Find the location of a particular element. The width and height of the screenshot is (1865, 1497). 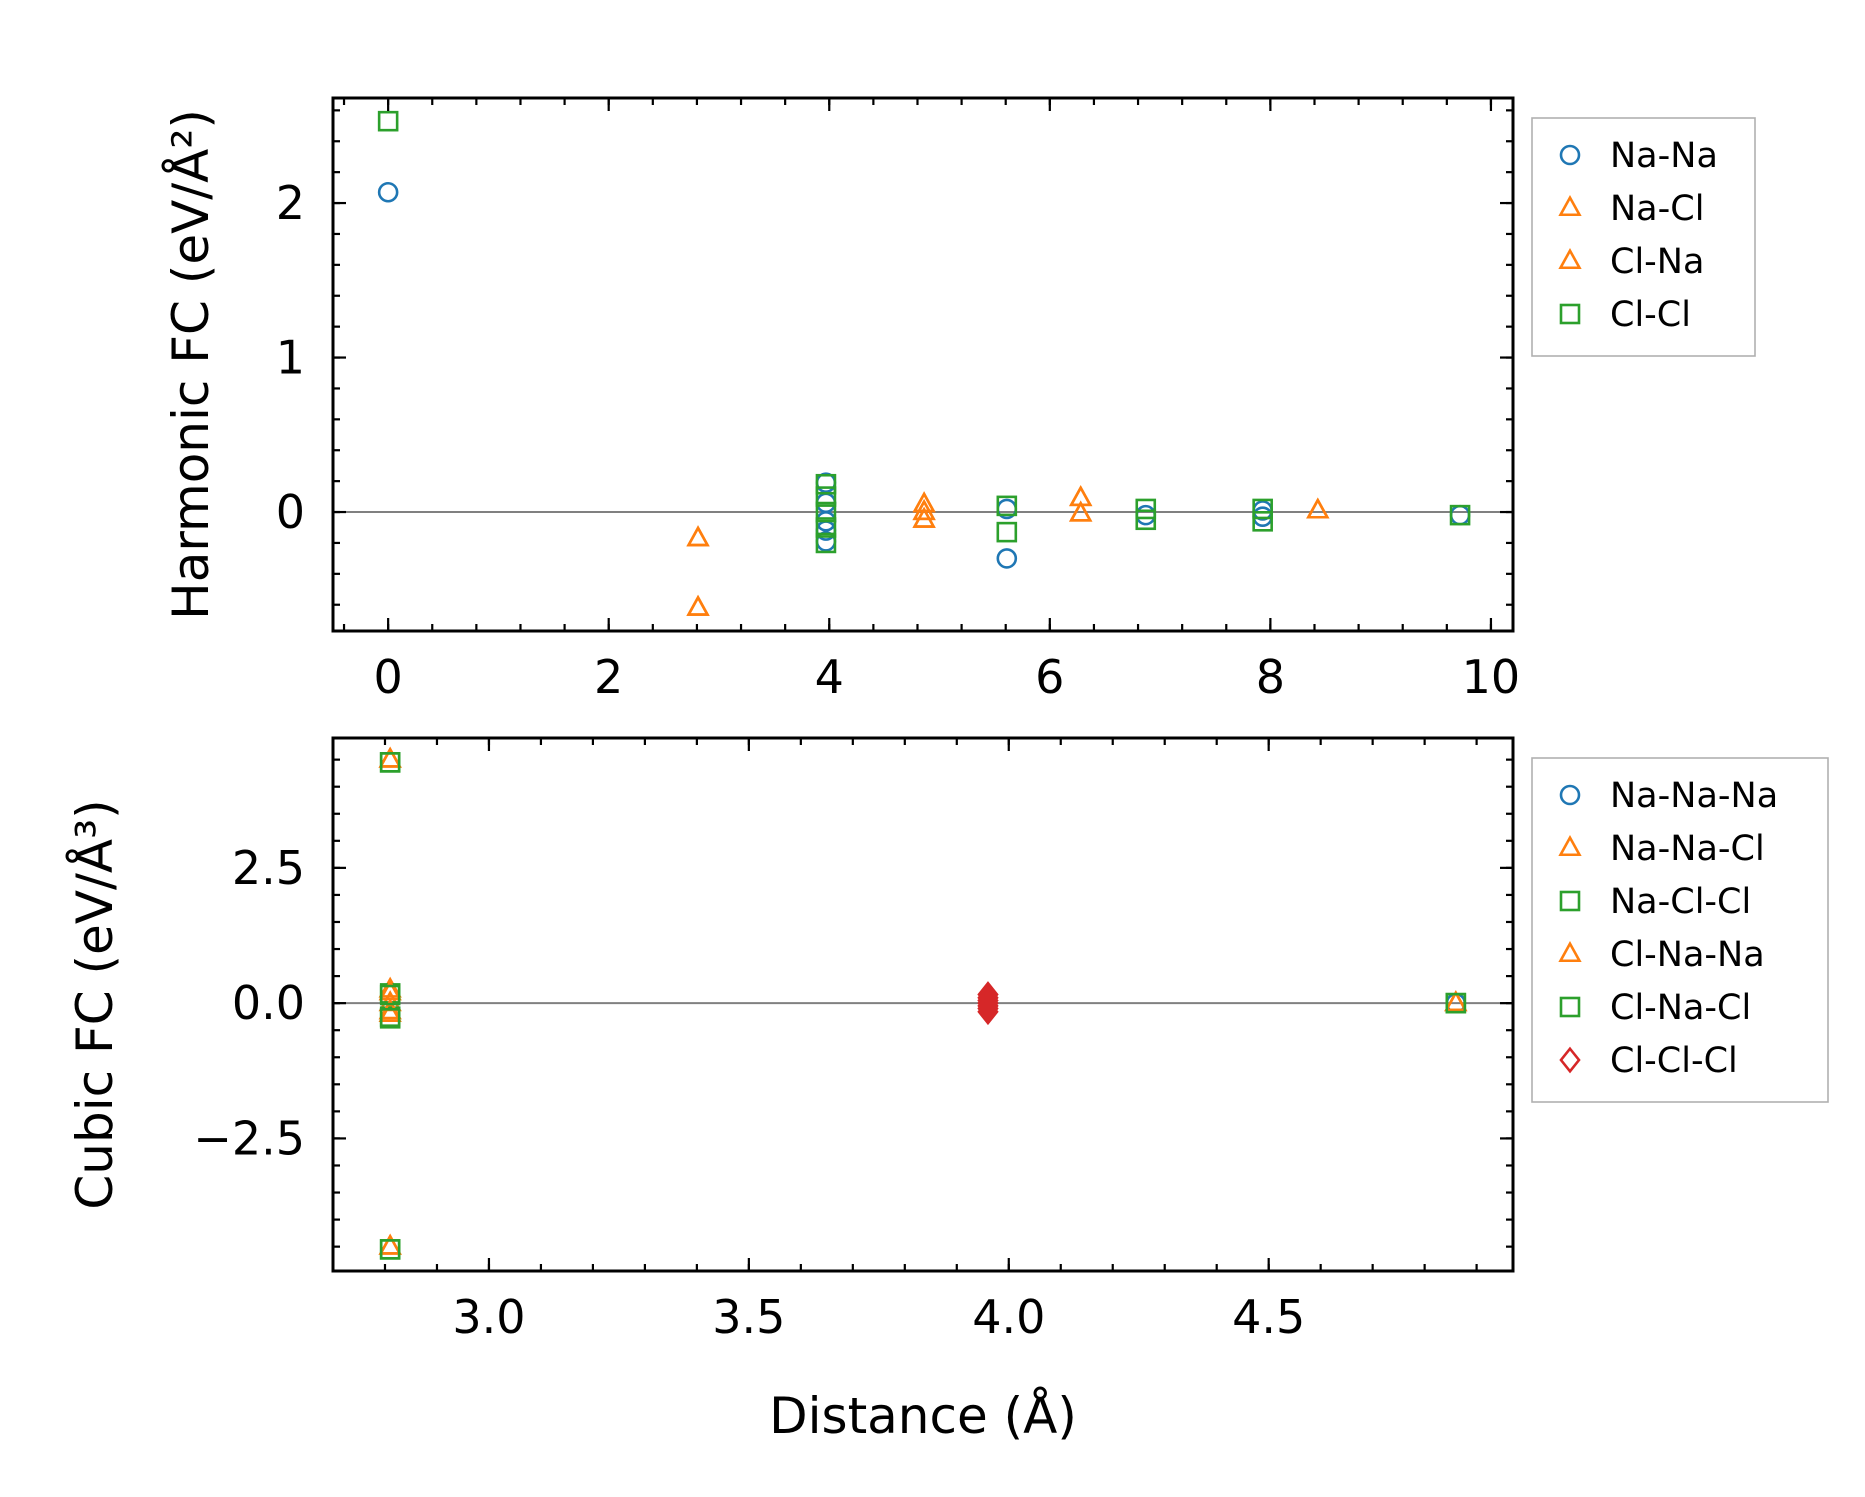

harmonic-ylabel: Harmonic FC (eV/Å²) is located at coordinates (191, 364).